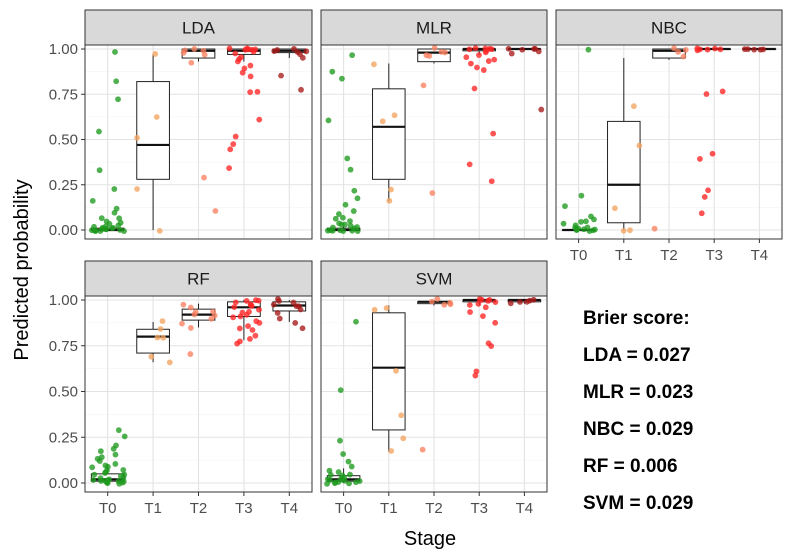  What do you see at coordinates (153, 341) in the screenshot?
I see `box-rf-t1` at bounding box center [153, 341].